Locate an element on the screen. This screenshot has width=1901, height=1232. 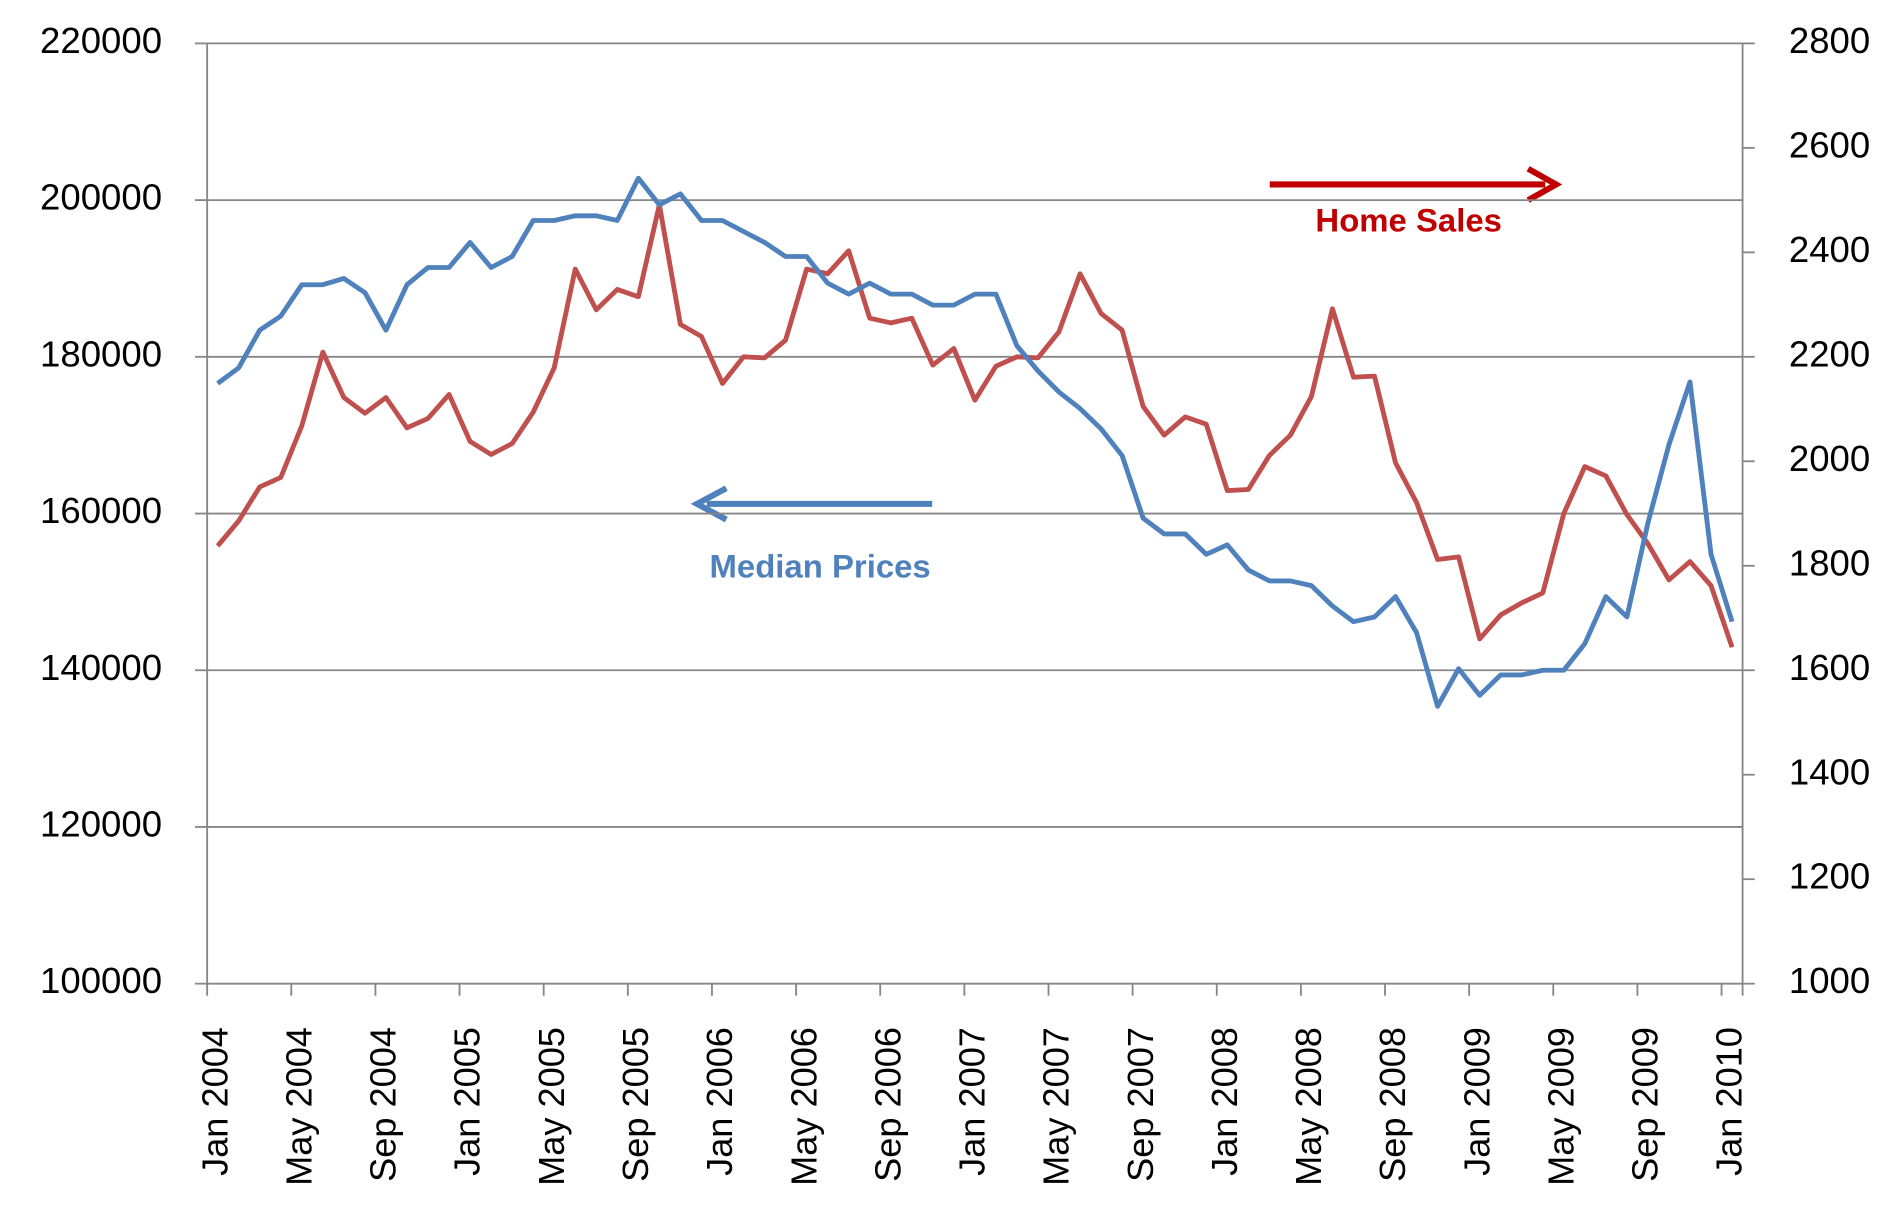
x-tick-label: May 2006 is located at coordinates (803, 1106).